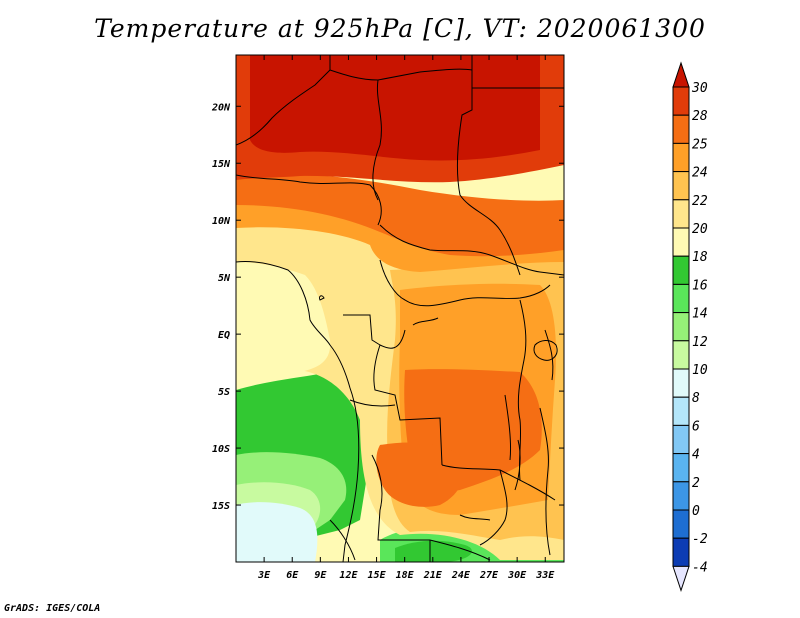  What do you see at coordinates (681, 578) in the screenshot?
I see `colorbar-bottom-triangle` at bounding box center [681, 578].